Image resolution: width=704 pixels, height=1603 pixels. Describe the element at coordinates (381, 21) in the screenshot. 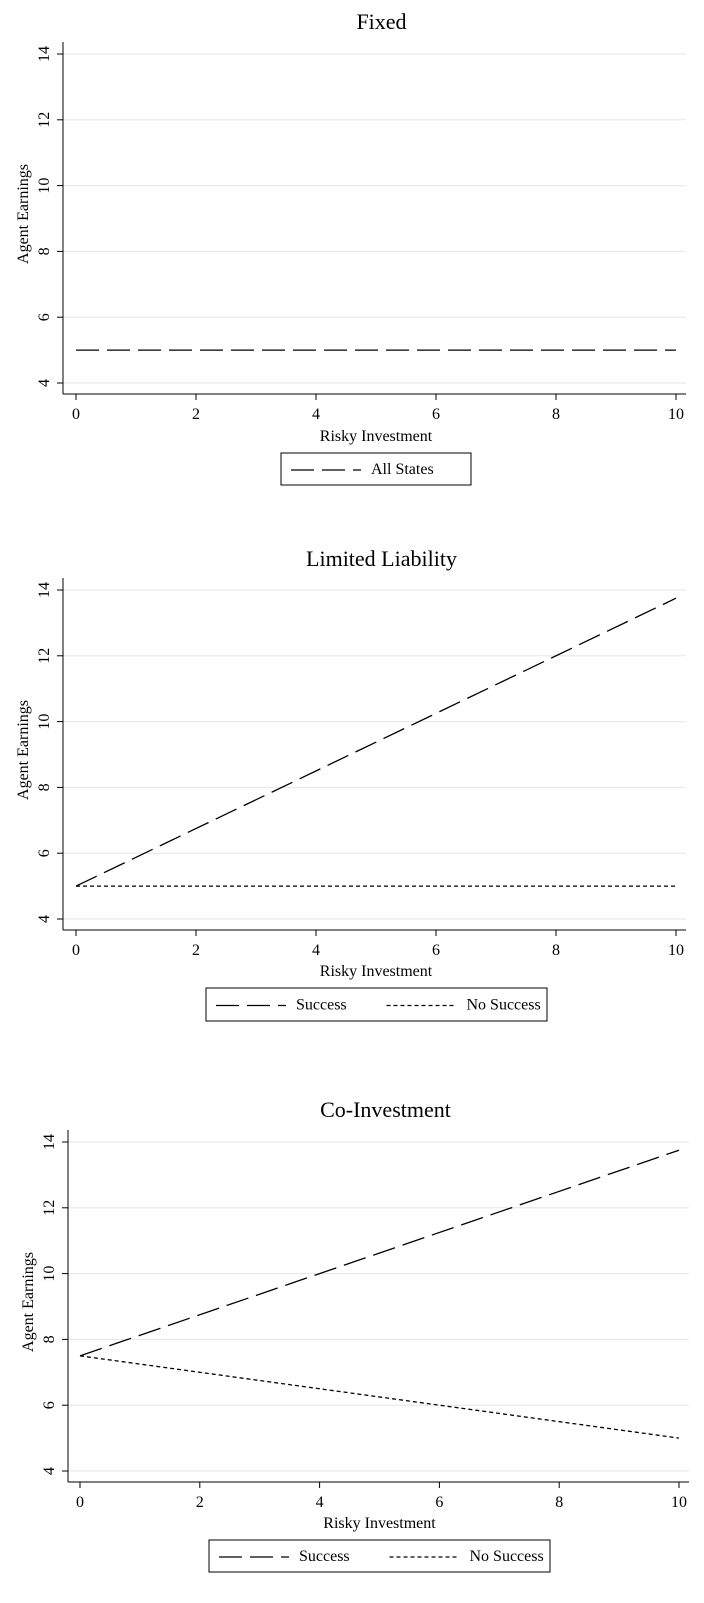

I see `chart-title: Fixed` at that location.